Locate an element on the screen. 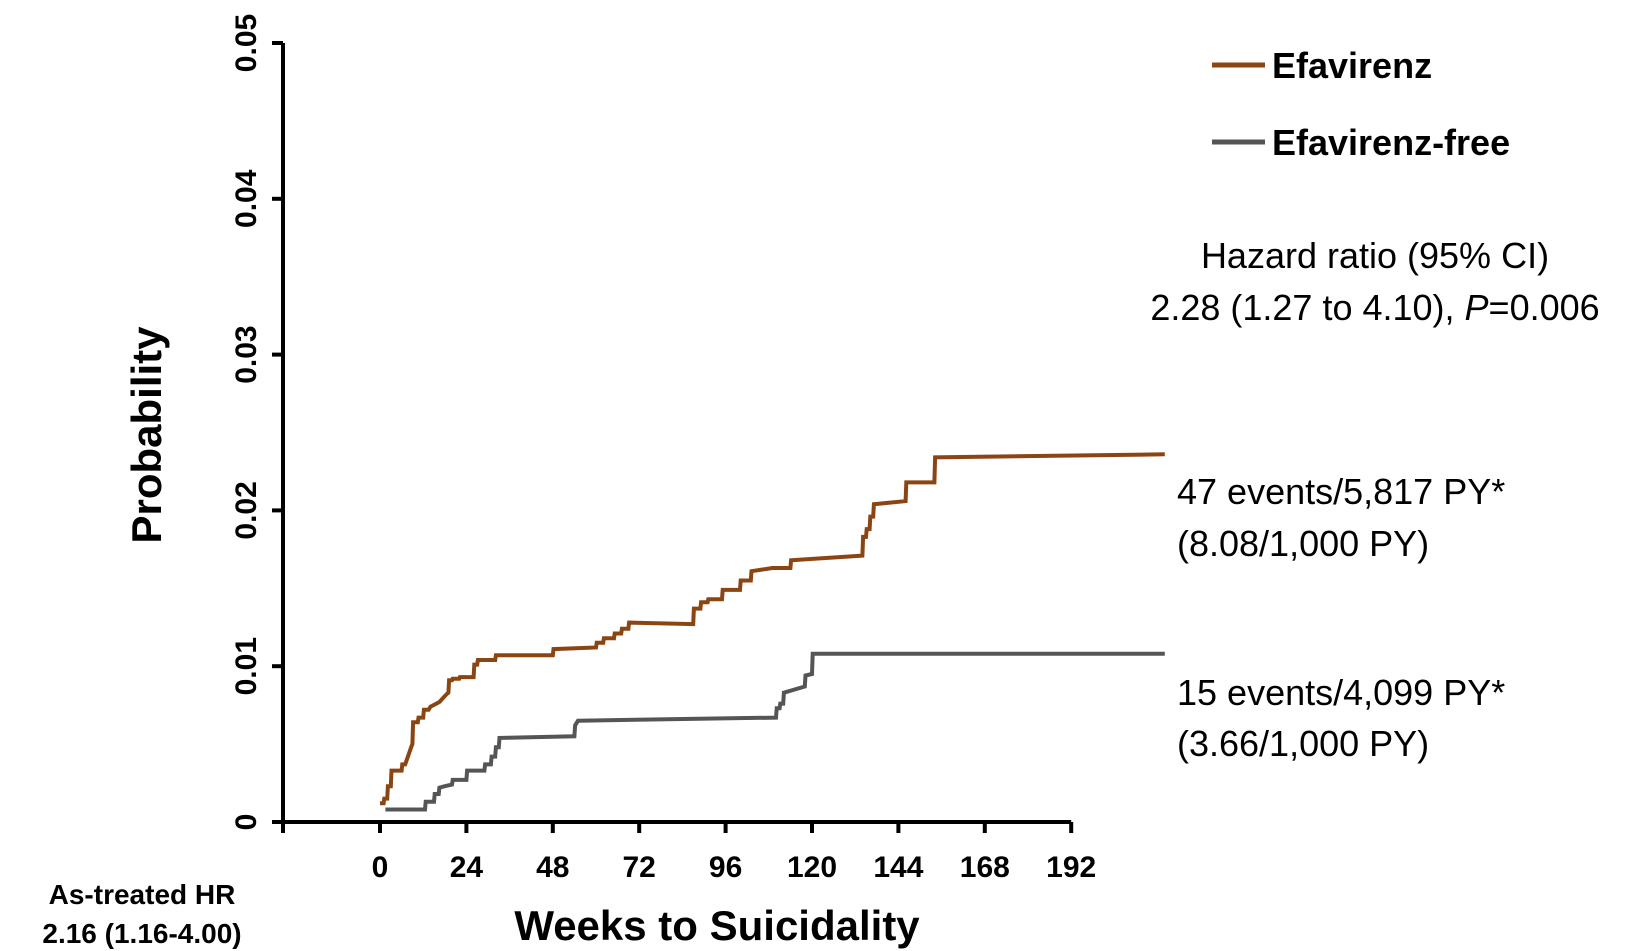  x-tick-label: 144 is located at coordinates (898, 867).